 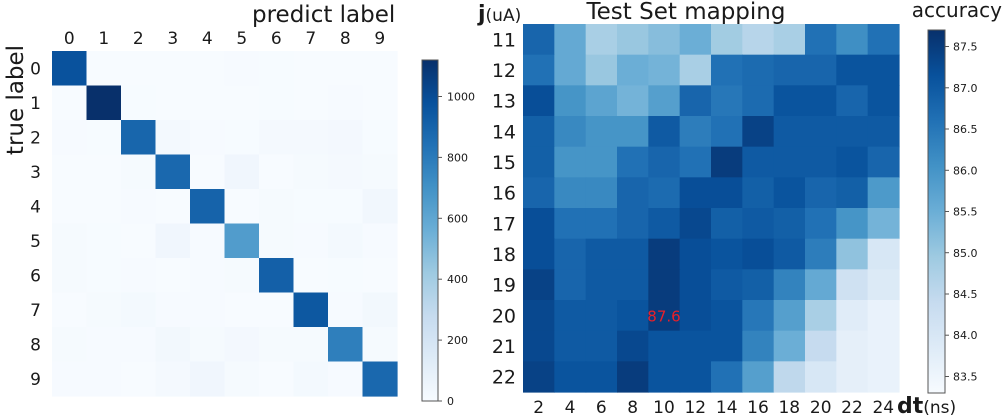 What do you see at coordinates (504, 16) in the screenshot?
I see `y-axis-label-unit: (uA)` at bounding box center [504, 16].